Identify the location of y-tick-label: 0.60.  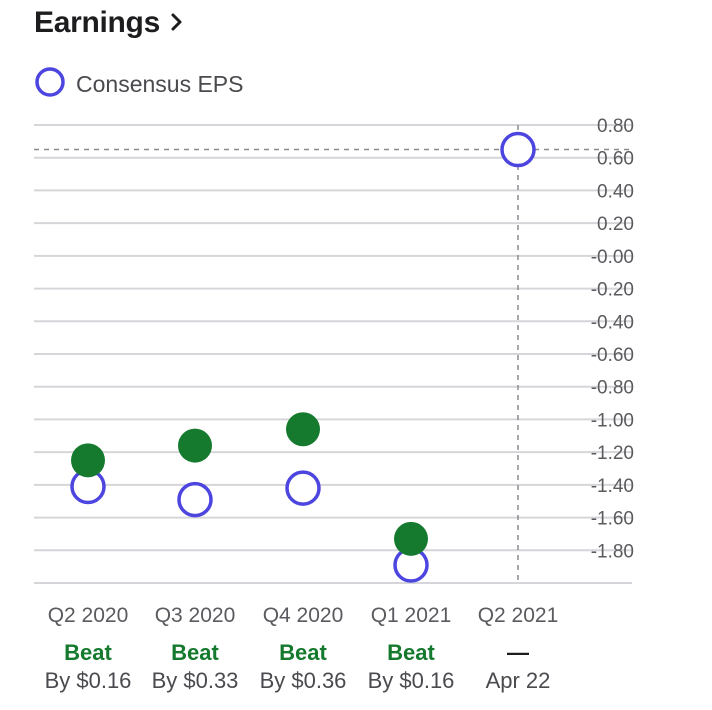
(615, 159).